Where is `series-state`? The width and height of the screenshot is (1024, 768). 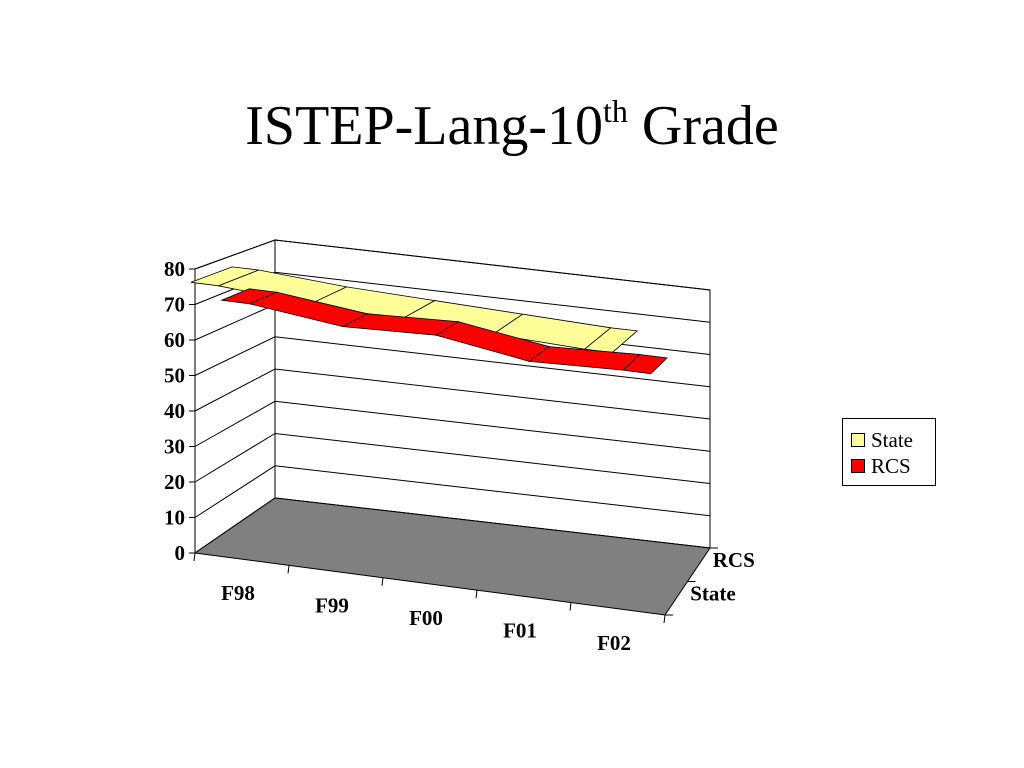
series-state is located at coordinates (414, 310).